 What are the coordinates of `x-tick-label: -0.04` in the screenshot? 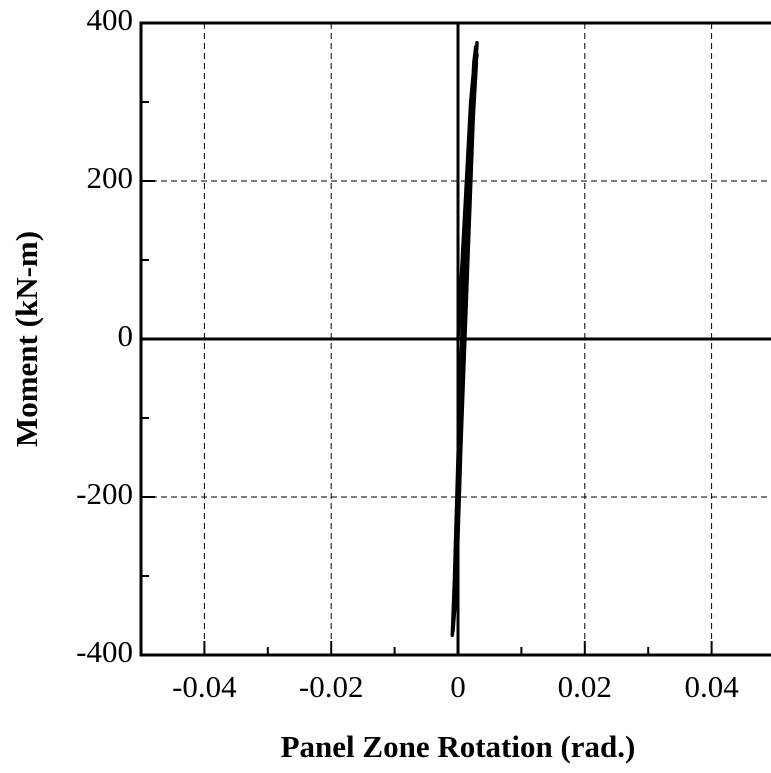 It's located at (204, 686).